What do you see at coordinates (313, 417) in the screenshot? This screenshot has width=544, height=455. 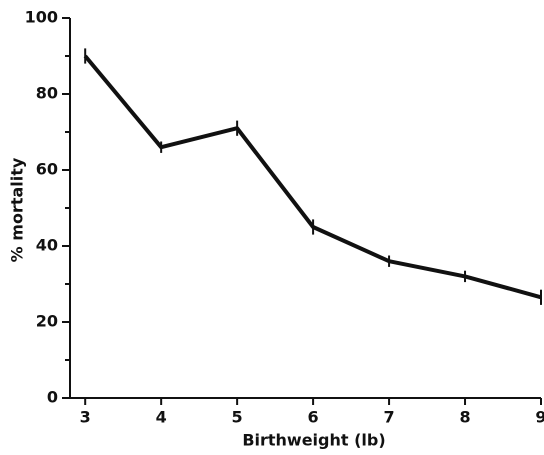 I see `x-tick-label: 6` at bounding box center [313, 417].